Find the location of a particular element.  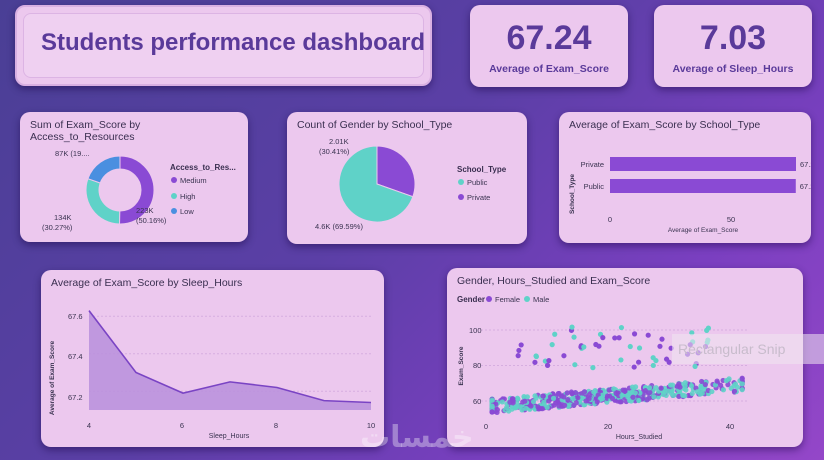

legend-label-public: Public is located at coordinates (477, 182).